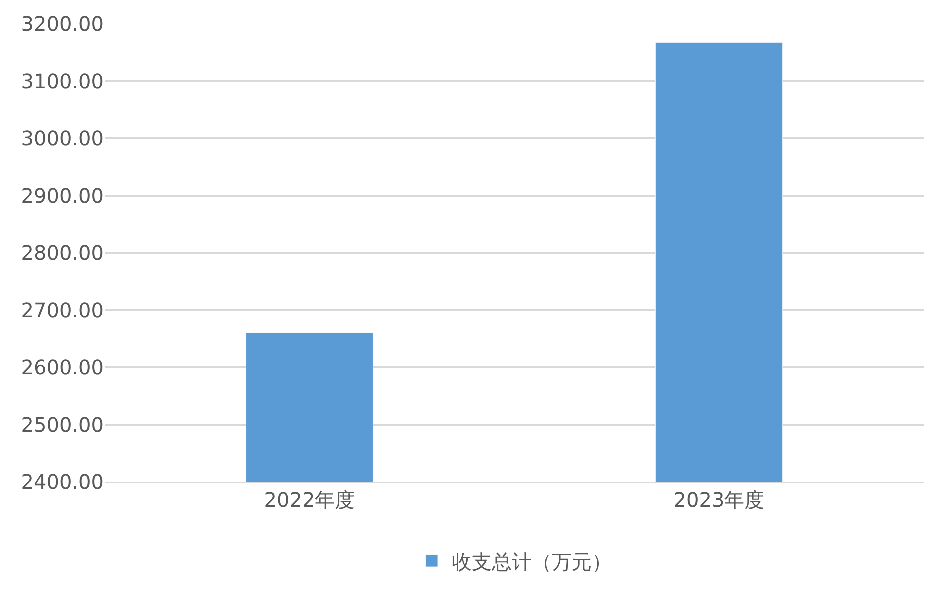 The width and height of the screenshot is (936, 592). I want to click on y-tick-label: 2900.00, so click(62, 196).